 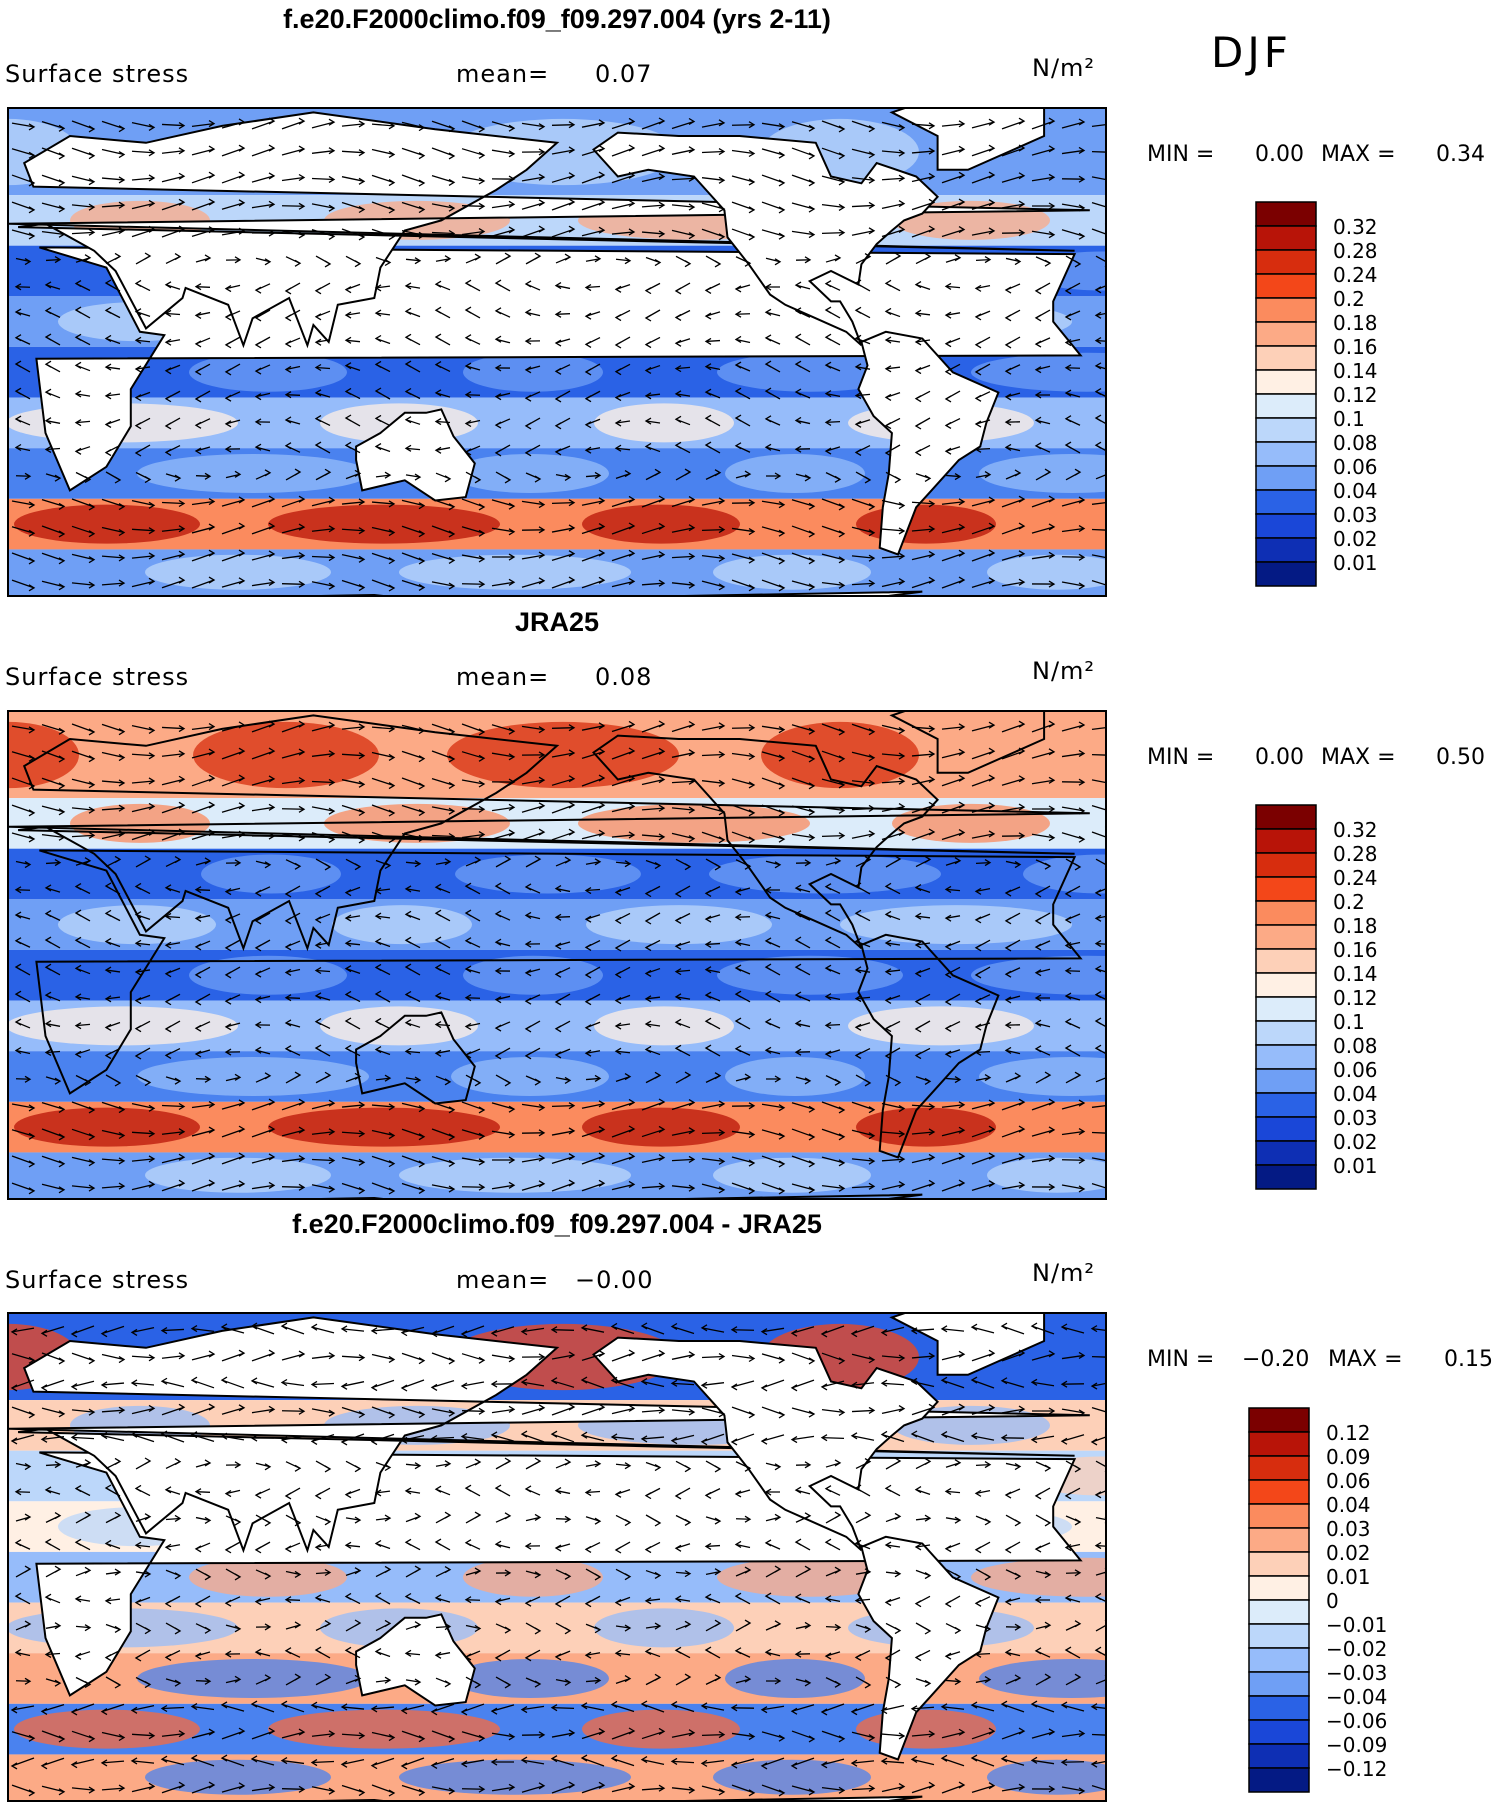 I want to click on units-label: N/m², so click(x=1064, y=68).